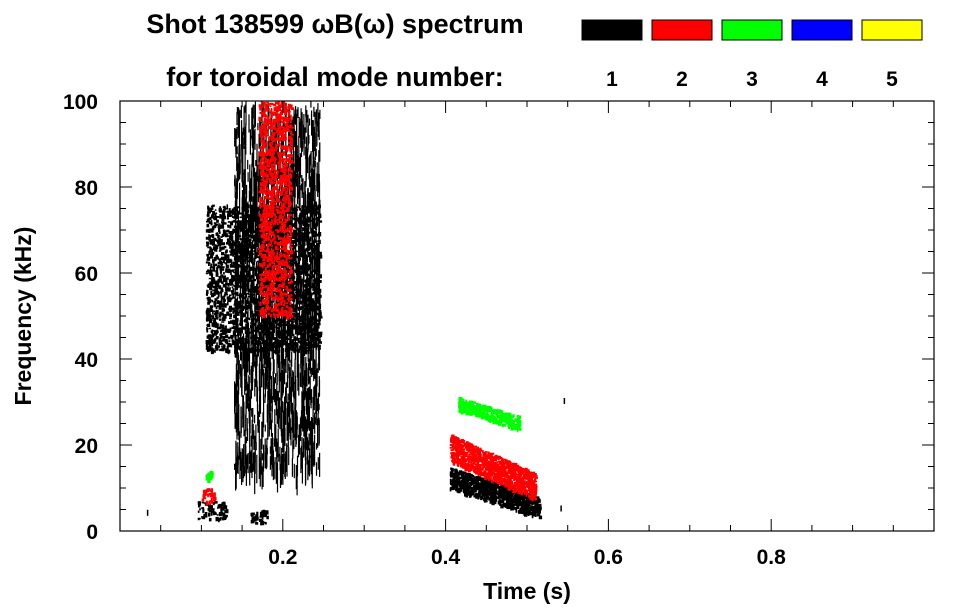  What do you see at coordinates (86, 446) in the screenshot?
I see `y-tick-label: 20` at bounding box center [86, 446].